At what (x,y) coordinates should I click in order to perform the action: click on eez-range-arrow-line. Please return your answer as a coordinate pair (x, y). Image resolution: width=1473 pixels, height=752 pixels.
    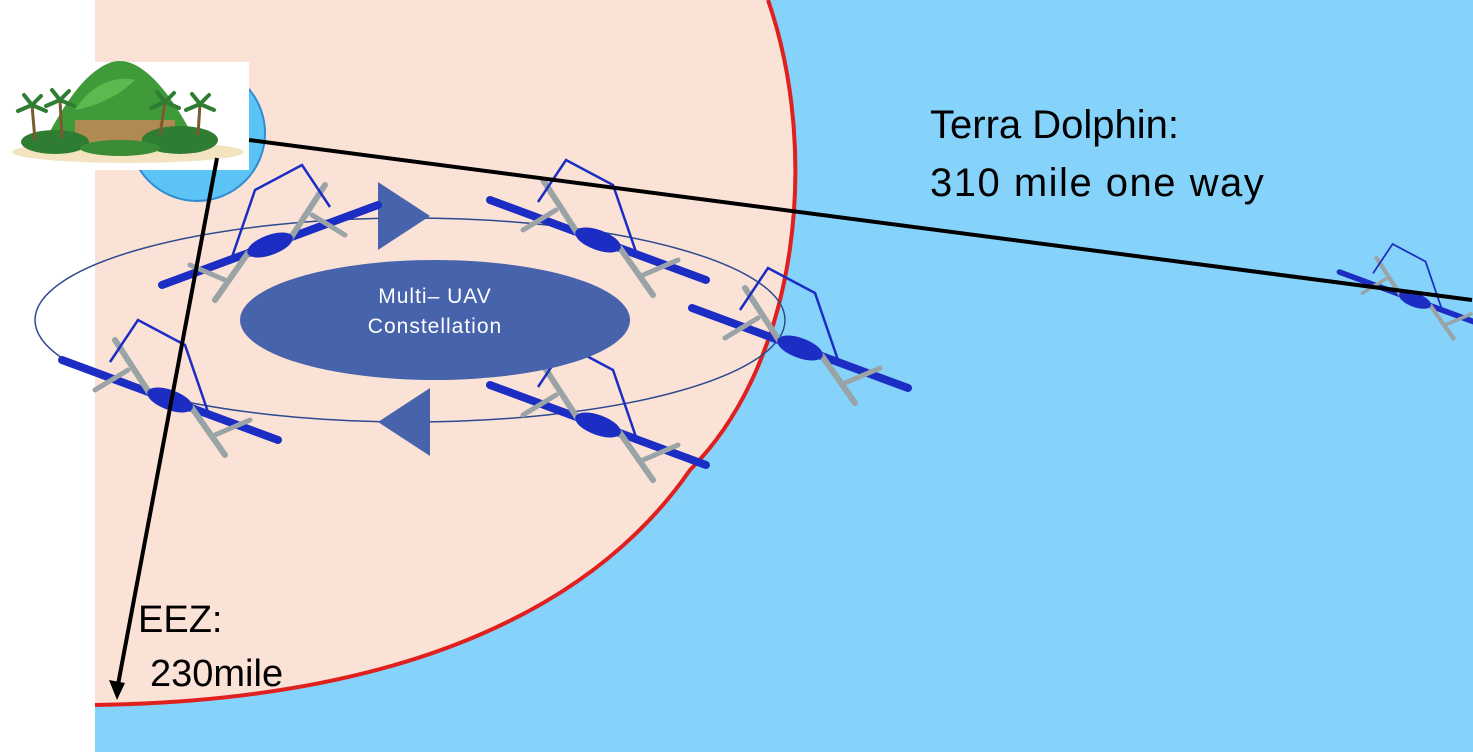
    Looking at the image, I should click on (167, 424).